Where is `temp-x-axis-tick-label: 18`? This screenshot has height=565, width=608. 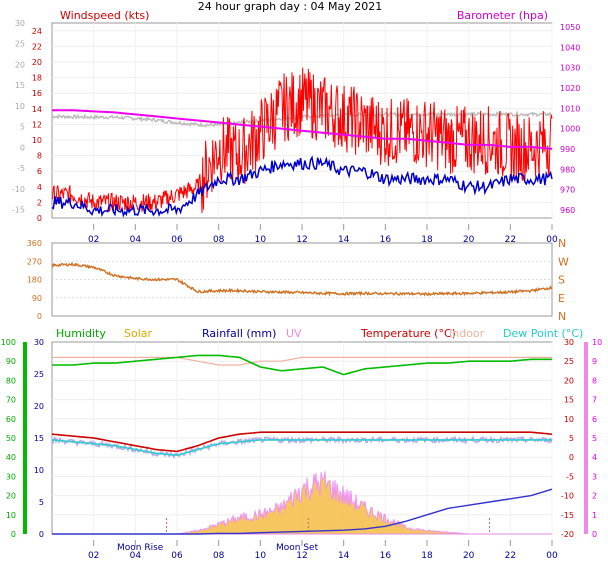 temp-x-axis-tick-label: 18 is located at coordinates (427, 556).